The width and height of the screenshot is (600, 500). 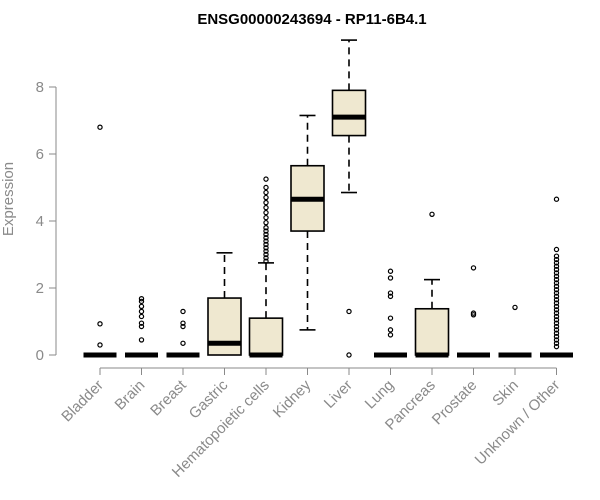 I want to click on chart-title: ENSG00000243694 - RP11-6B4.1, so click(x=311, y=19).